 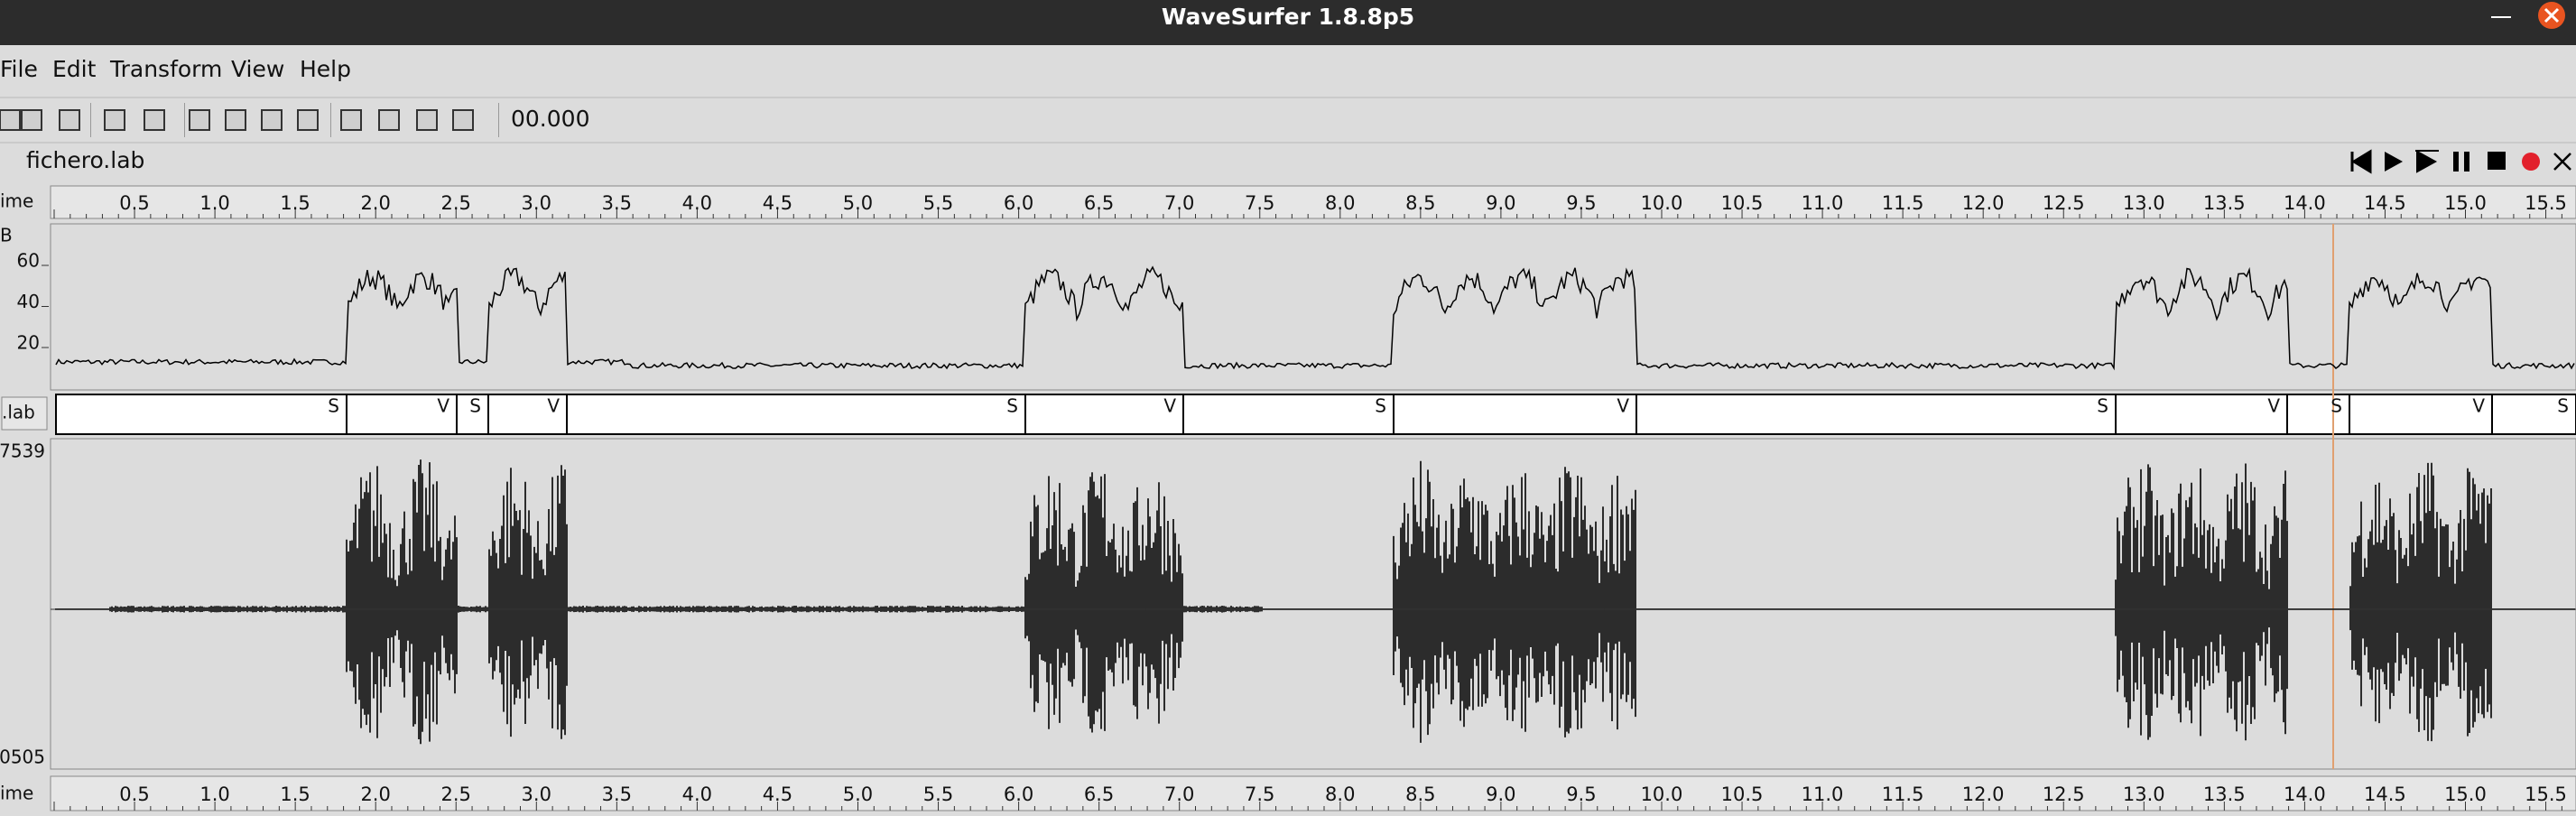 I want to click on menu-item: Transform, so click(x=165, y=69).